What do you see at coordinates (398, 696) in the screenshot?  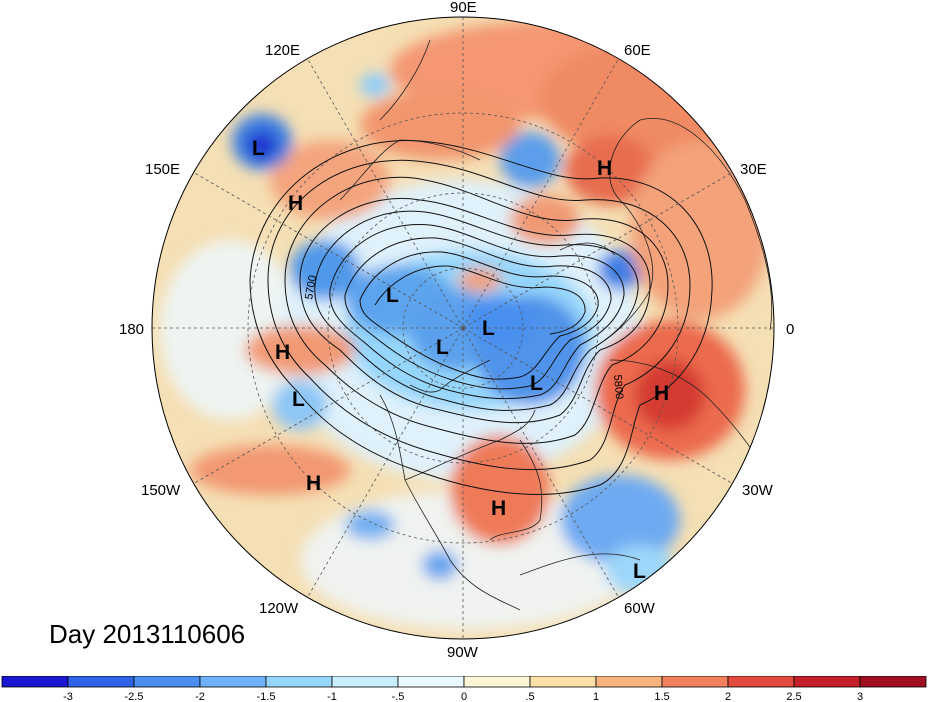 I see `colorbar-tick-label: -.5` at bounding box center [398, 696].